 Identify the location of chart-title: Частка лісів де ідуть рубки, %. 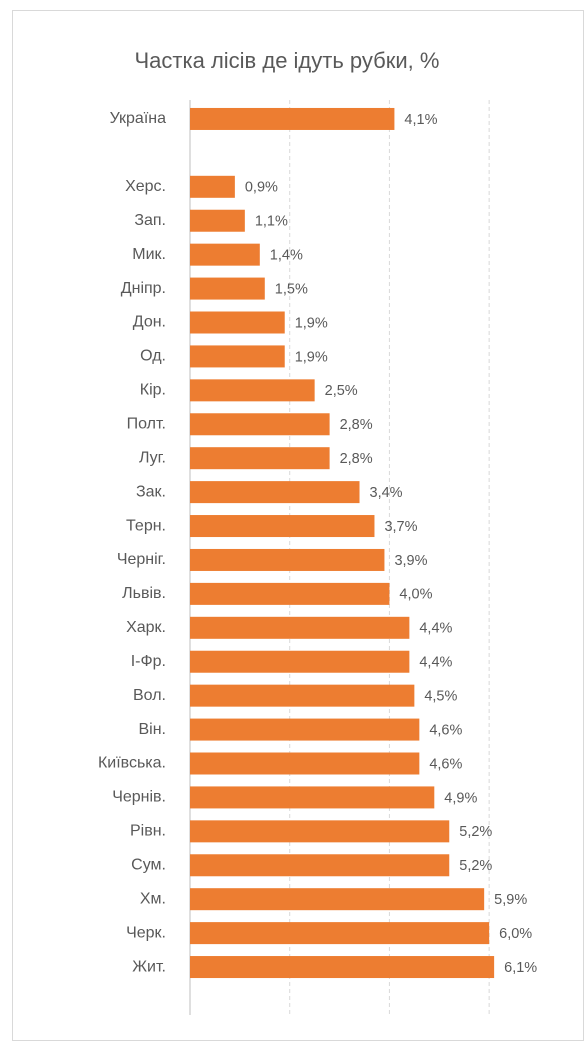
(287, 60).